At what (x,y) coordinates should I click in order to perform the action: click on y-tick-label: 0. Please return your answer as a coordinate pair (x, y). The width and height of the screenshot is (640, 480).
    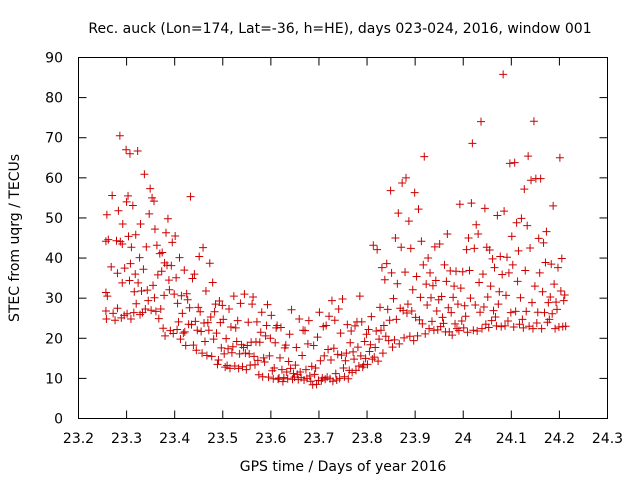
    Looking at the image, I should click on (58, 420).